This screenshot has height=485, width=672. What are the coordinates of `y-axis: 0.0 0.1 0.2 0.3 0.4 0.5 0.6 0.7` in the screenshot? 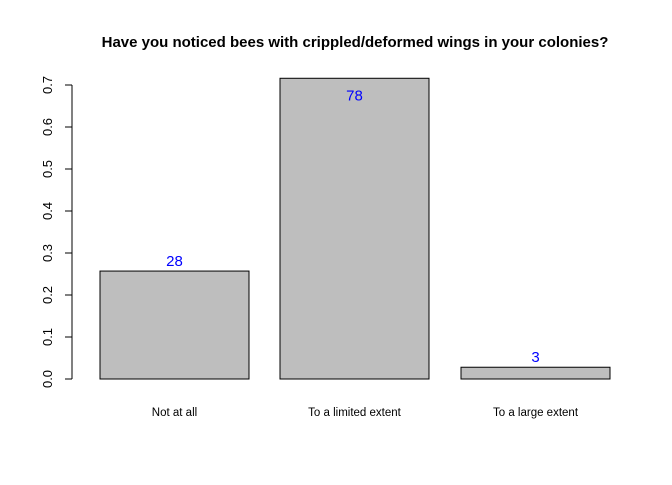 It's located at (56, 232).